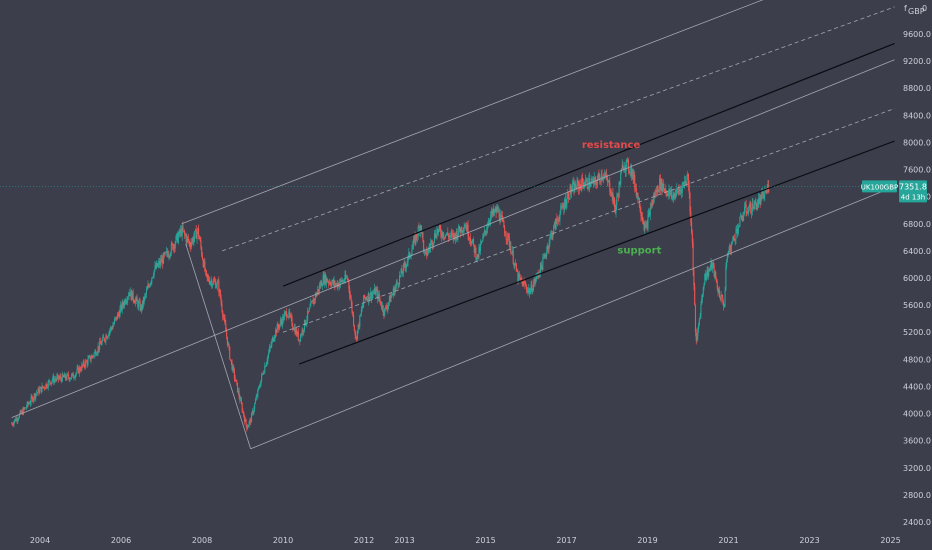 The image size is (932, 550). Describe the element at coordinates (728, 540) in the screenshot. I see `x-tick-label: 2021` at that location.